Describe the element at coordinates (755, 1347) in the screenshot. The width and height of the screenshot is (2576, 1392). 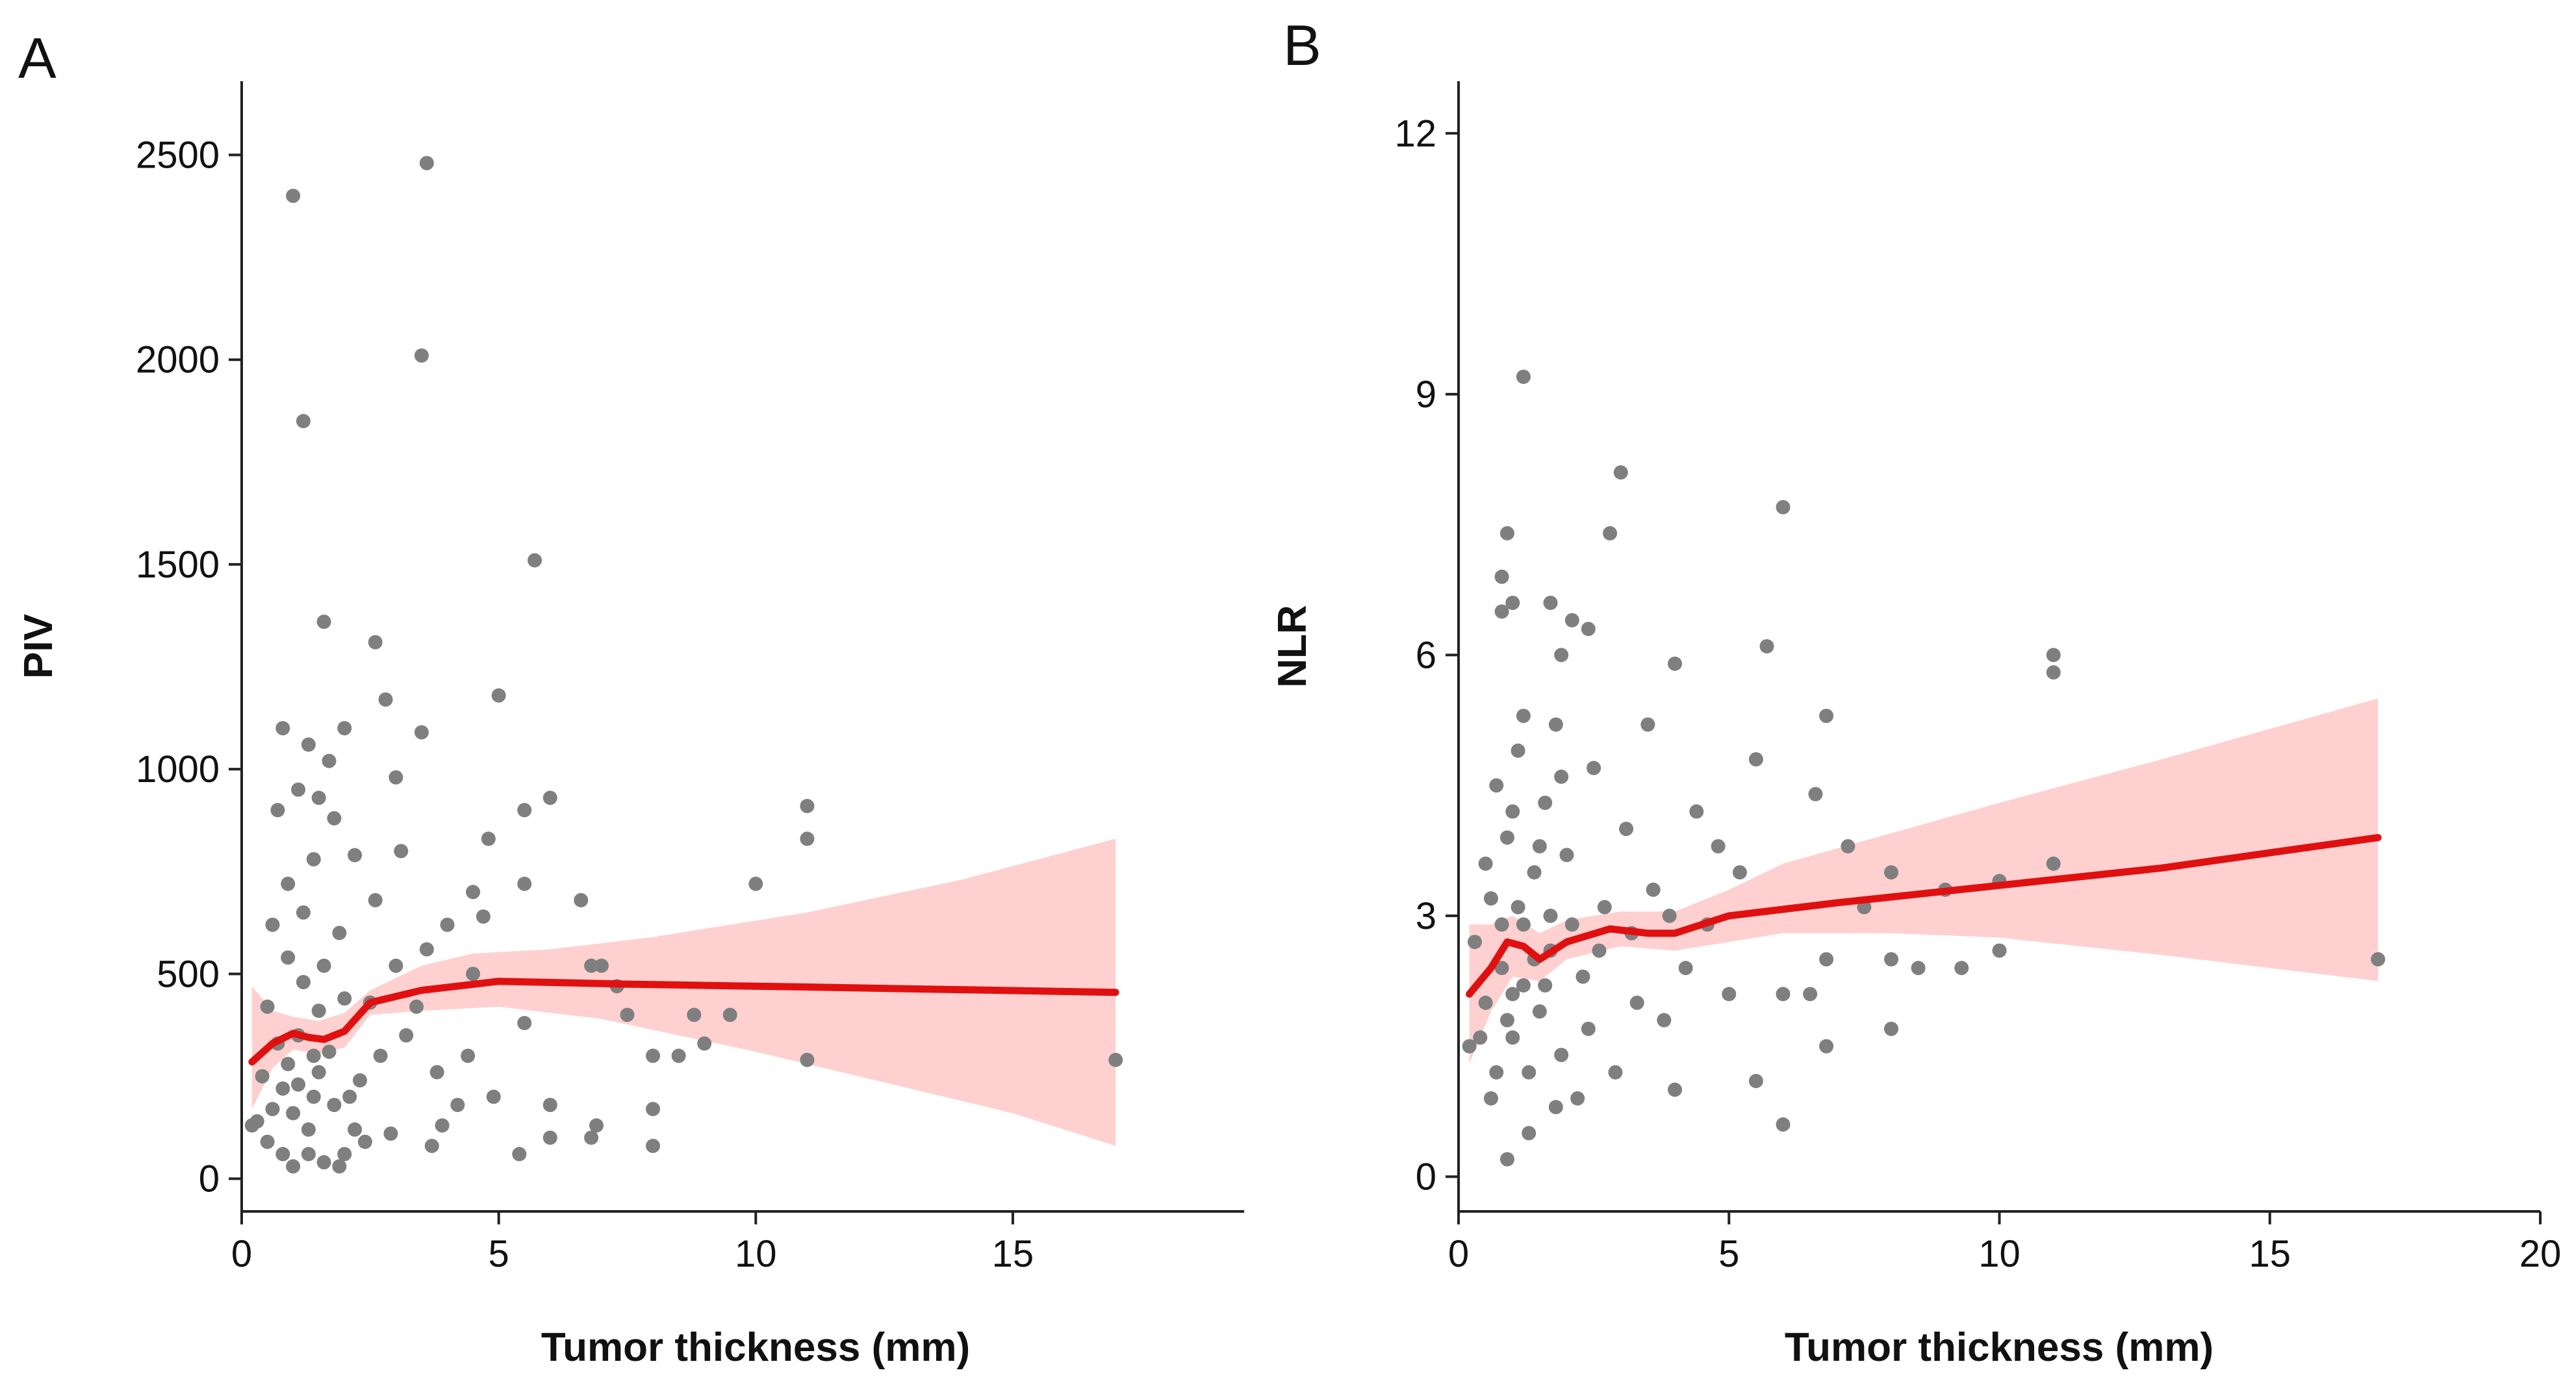
I see `panel-a-x-axis-title: Tumor thickness (mm)` at that location.